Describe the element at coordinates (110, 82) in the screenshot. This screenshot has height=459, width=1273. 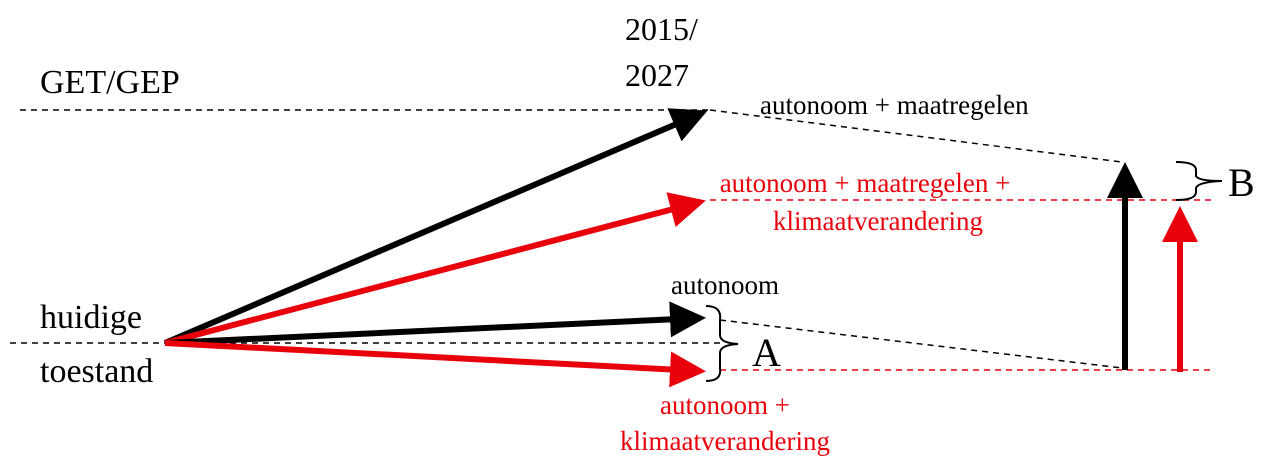
I see `level-label: GET/GEP` at that location.